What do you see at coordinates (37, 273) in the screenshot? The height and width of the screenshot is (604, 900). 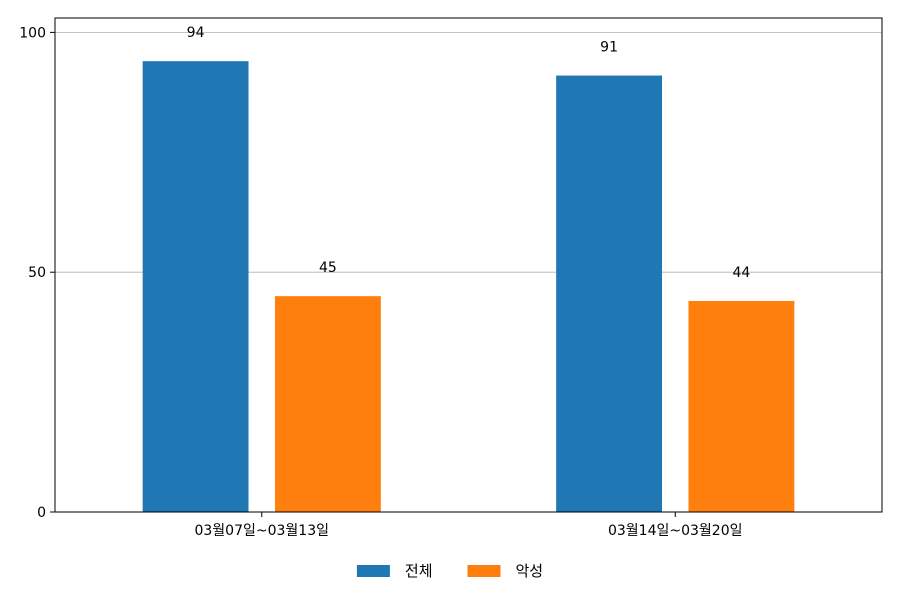 I see `y-tick-label-50: 50` at bounding box center [37, 273].